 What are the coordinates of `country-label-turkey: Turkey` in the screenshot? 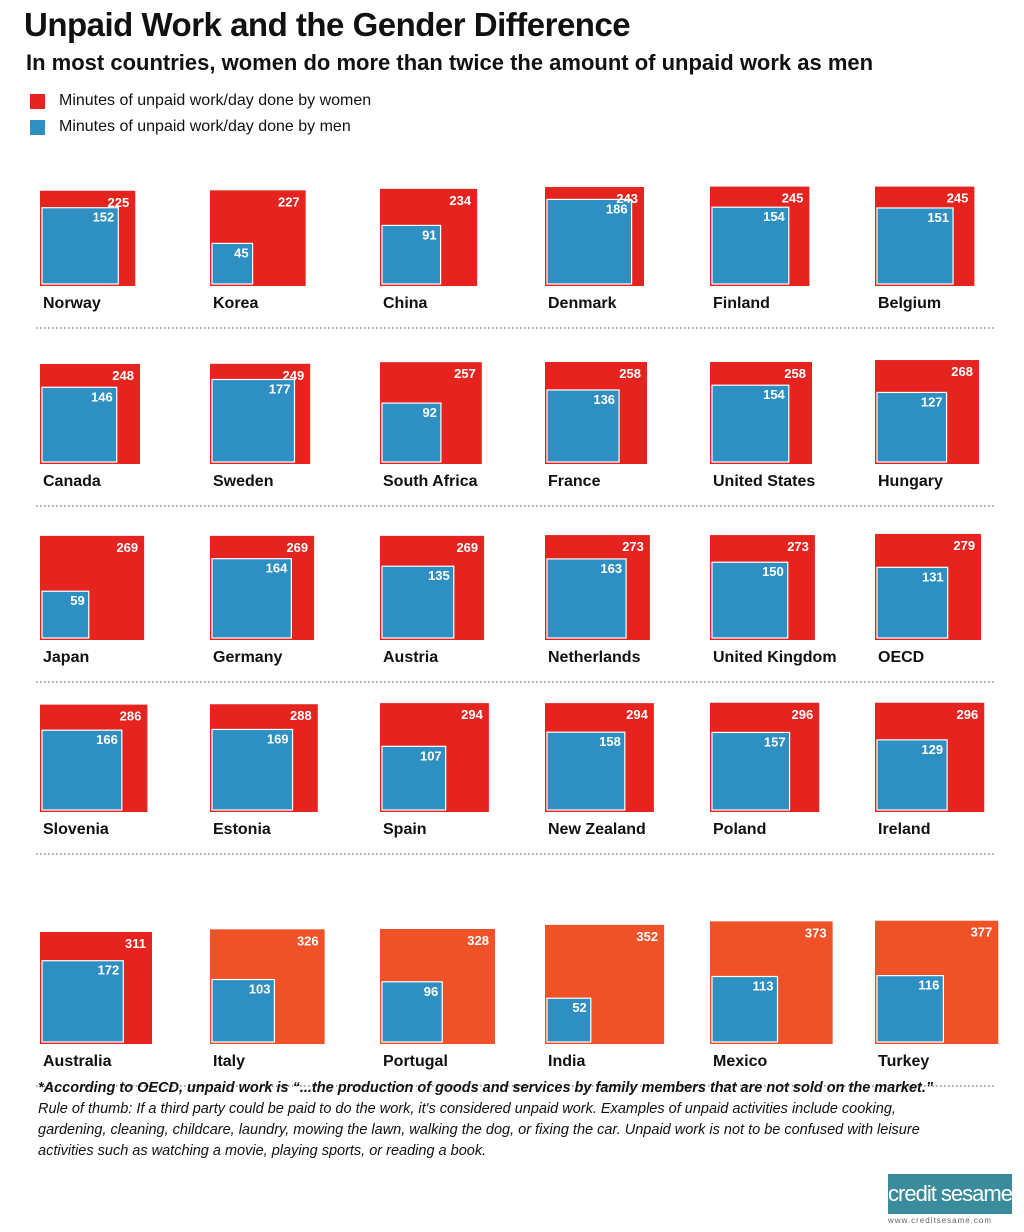 It's located at (903, 1061).